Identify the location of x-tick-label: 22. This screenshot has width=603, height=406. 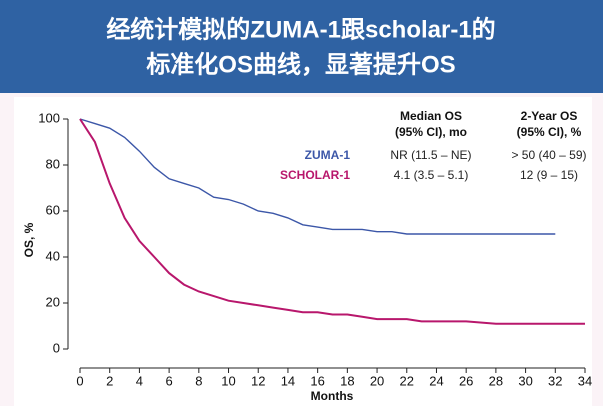
(407, 380).